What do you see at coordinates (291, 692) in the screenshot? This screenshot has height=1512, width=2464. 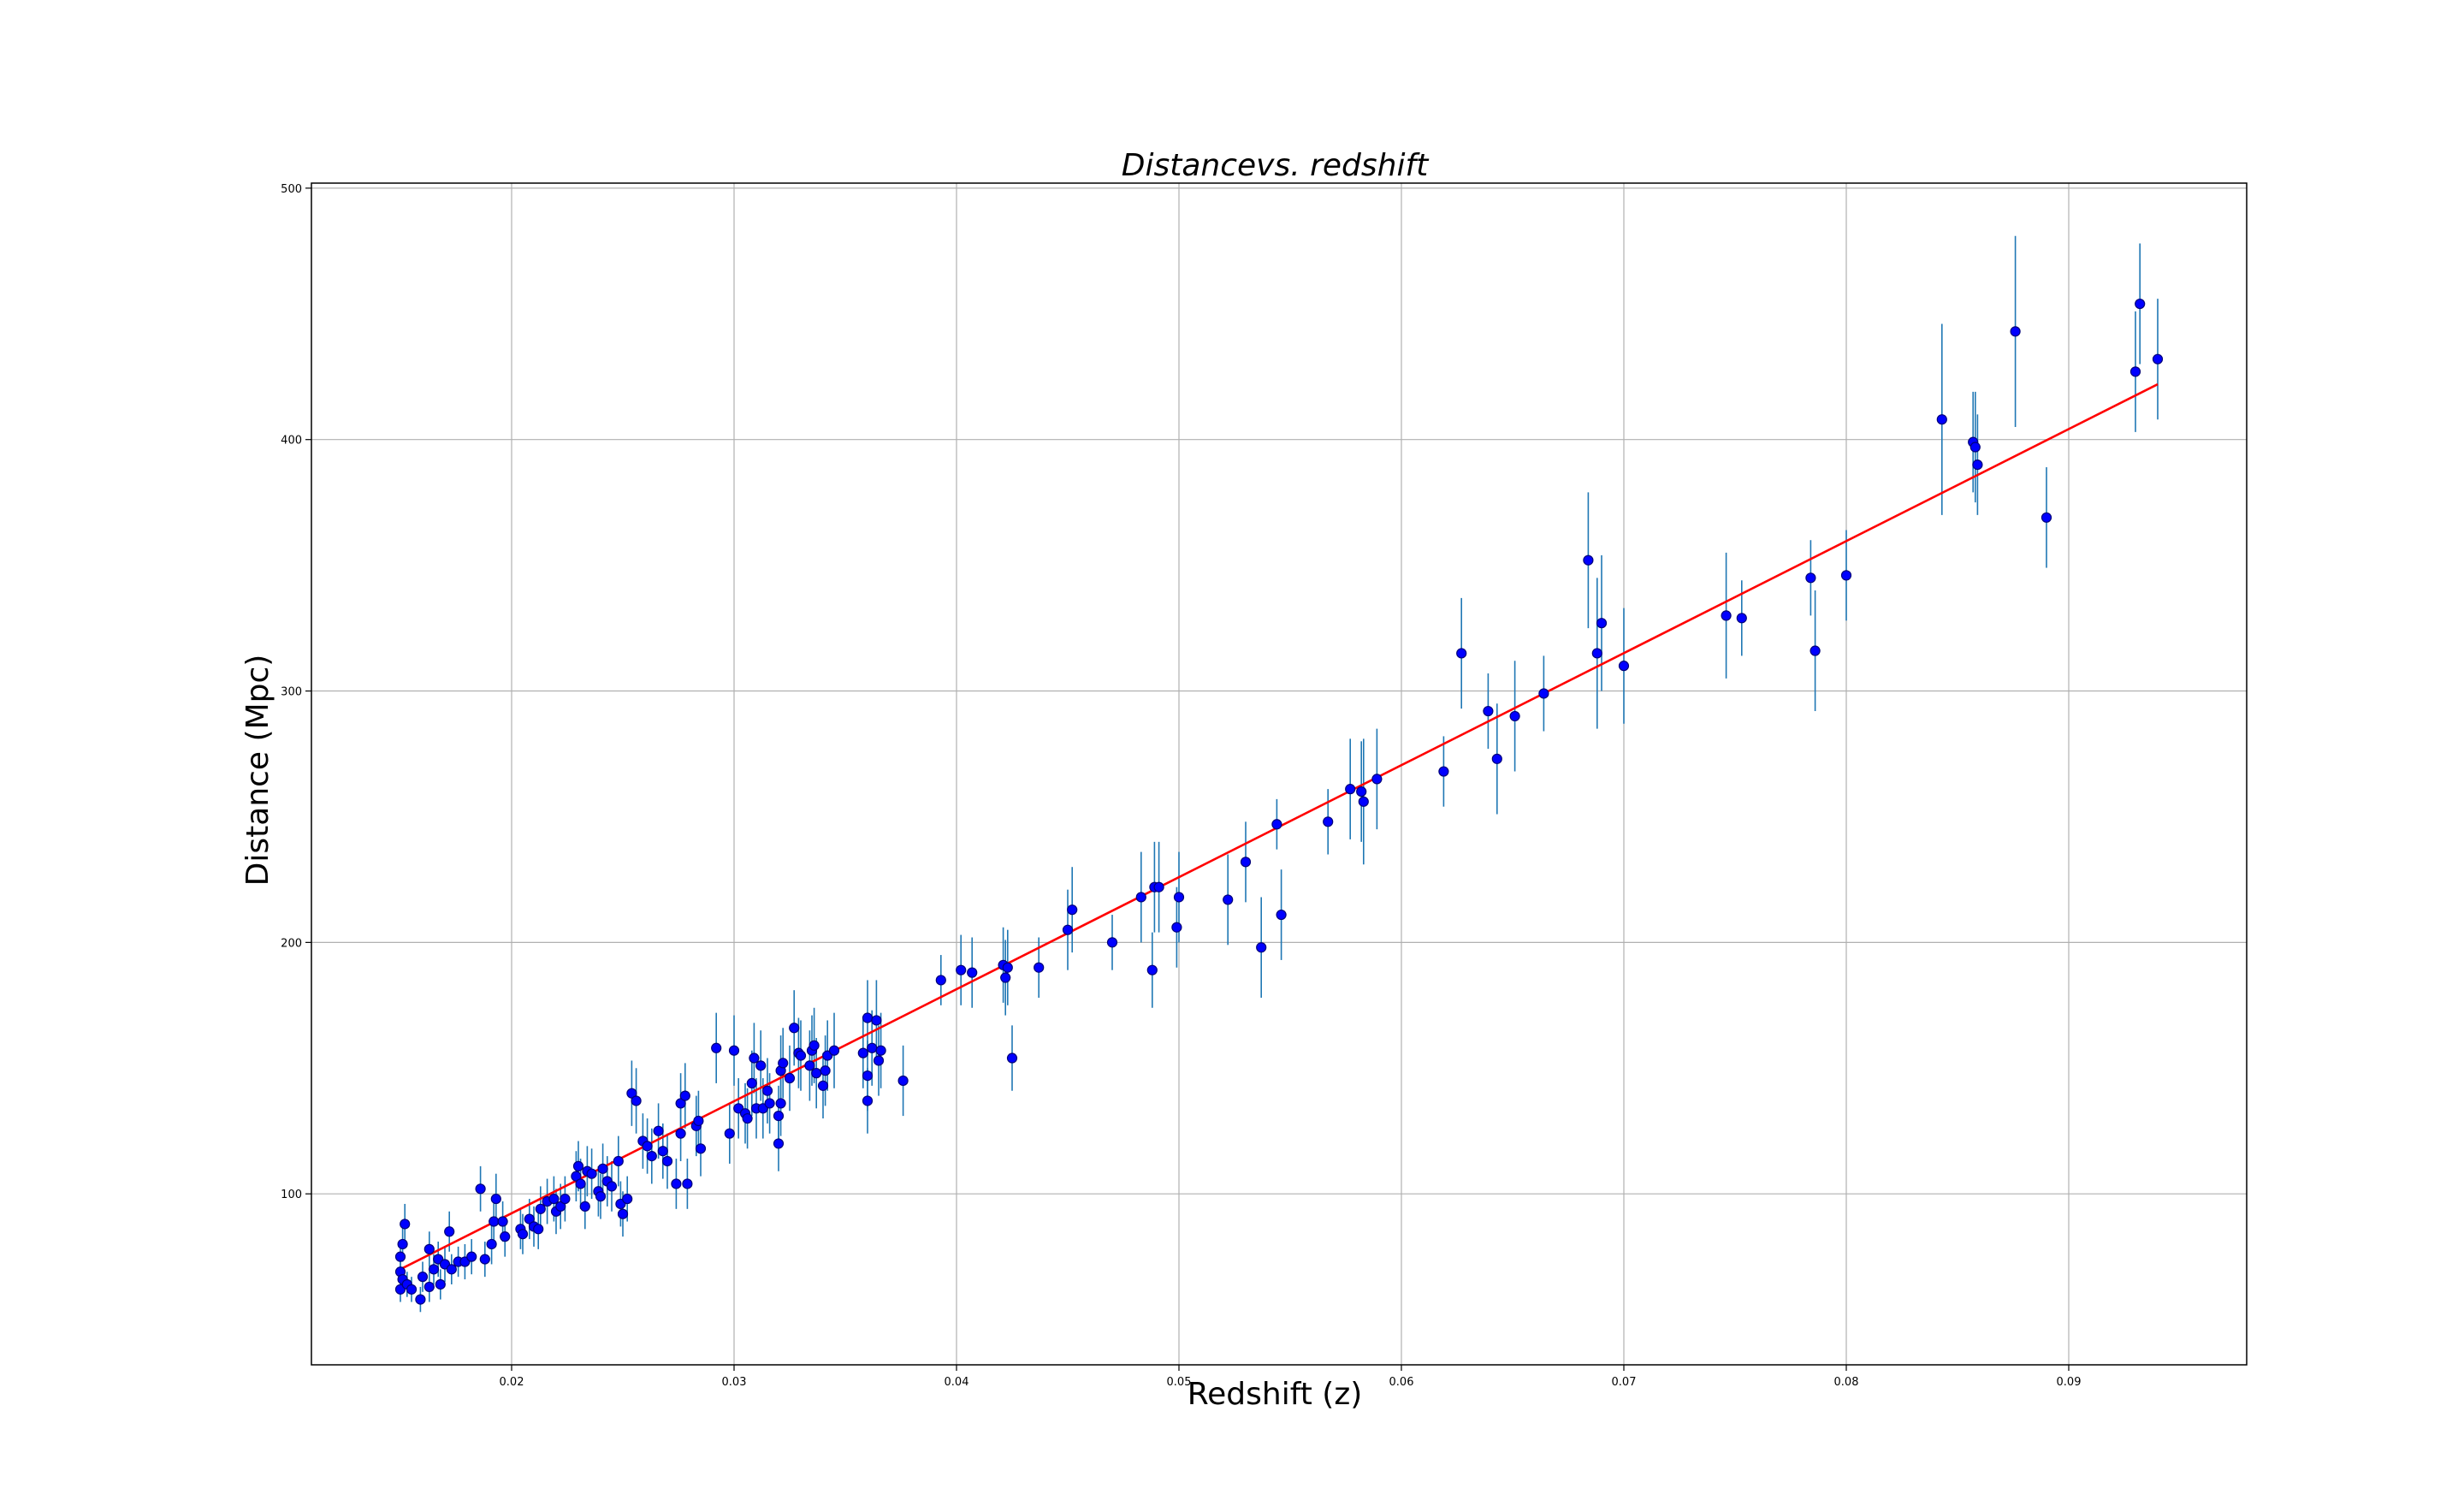 I see `y-tick-label: 300` at bounding box center [291, 692].